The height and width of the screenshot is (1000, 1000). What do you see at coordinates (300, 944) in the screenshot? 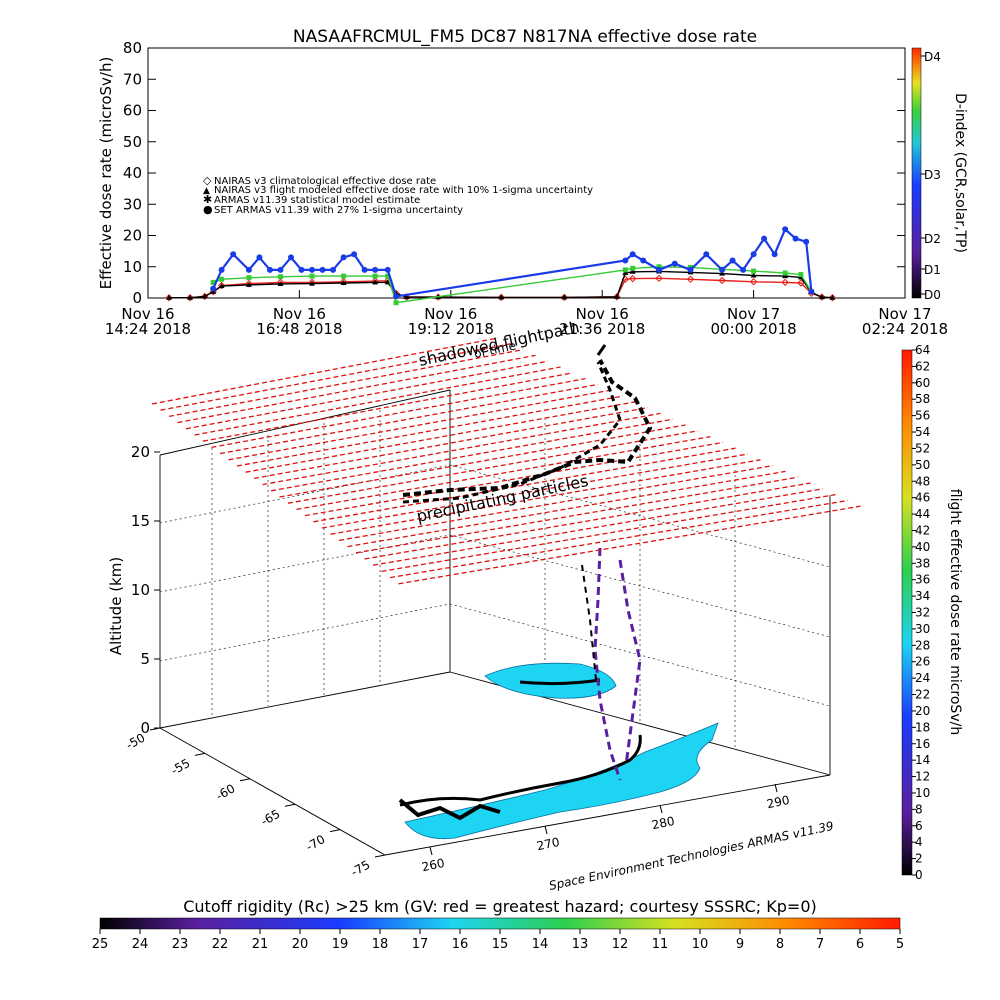
I see `cutoff-rigidity-tick-label: 20` at bounding box center [300, 944].